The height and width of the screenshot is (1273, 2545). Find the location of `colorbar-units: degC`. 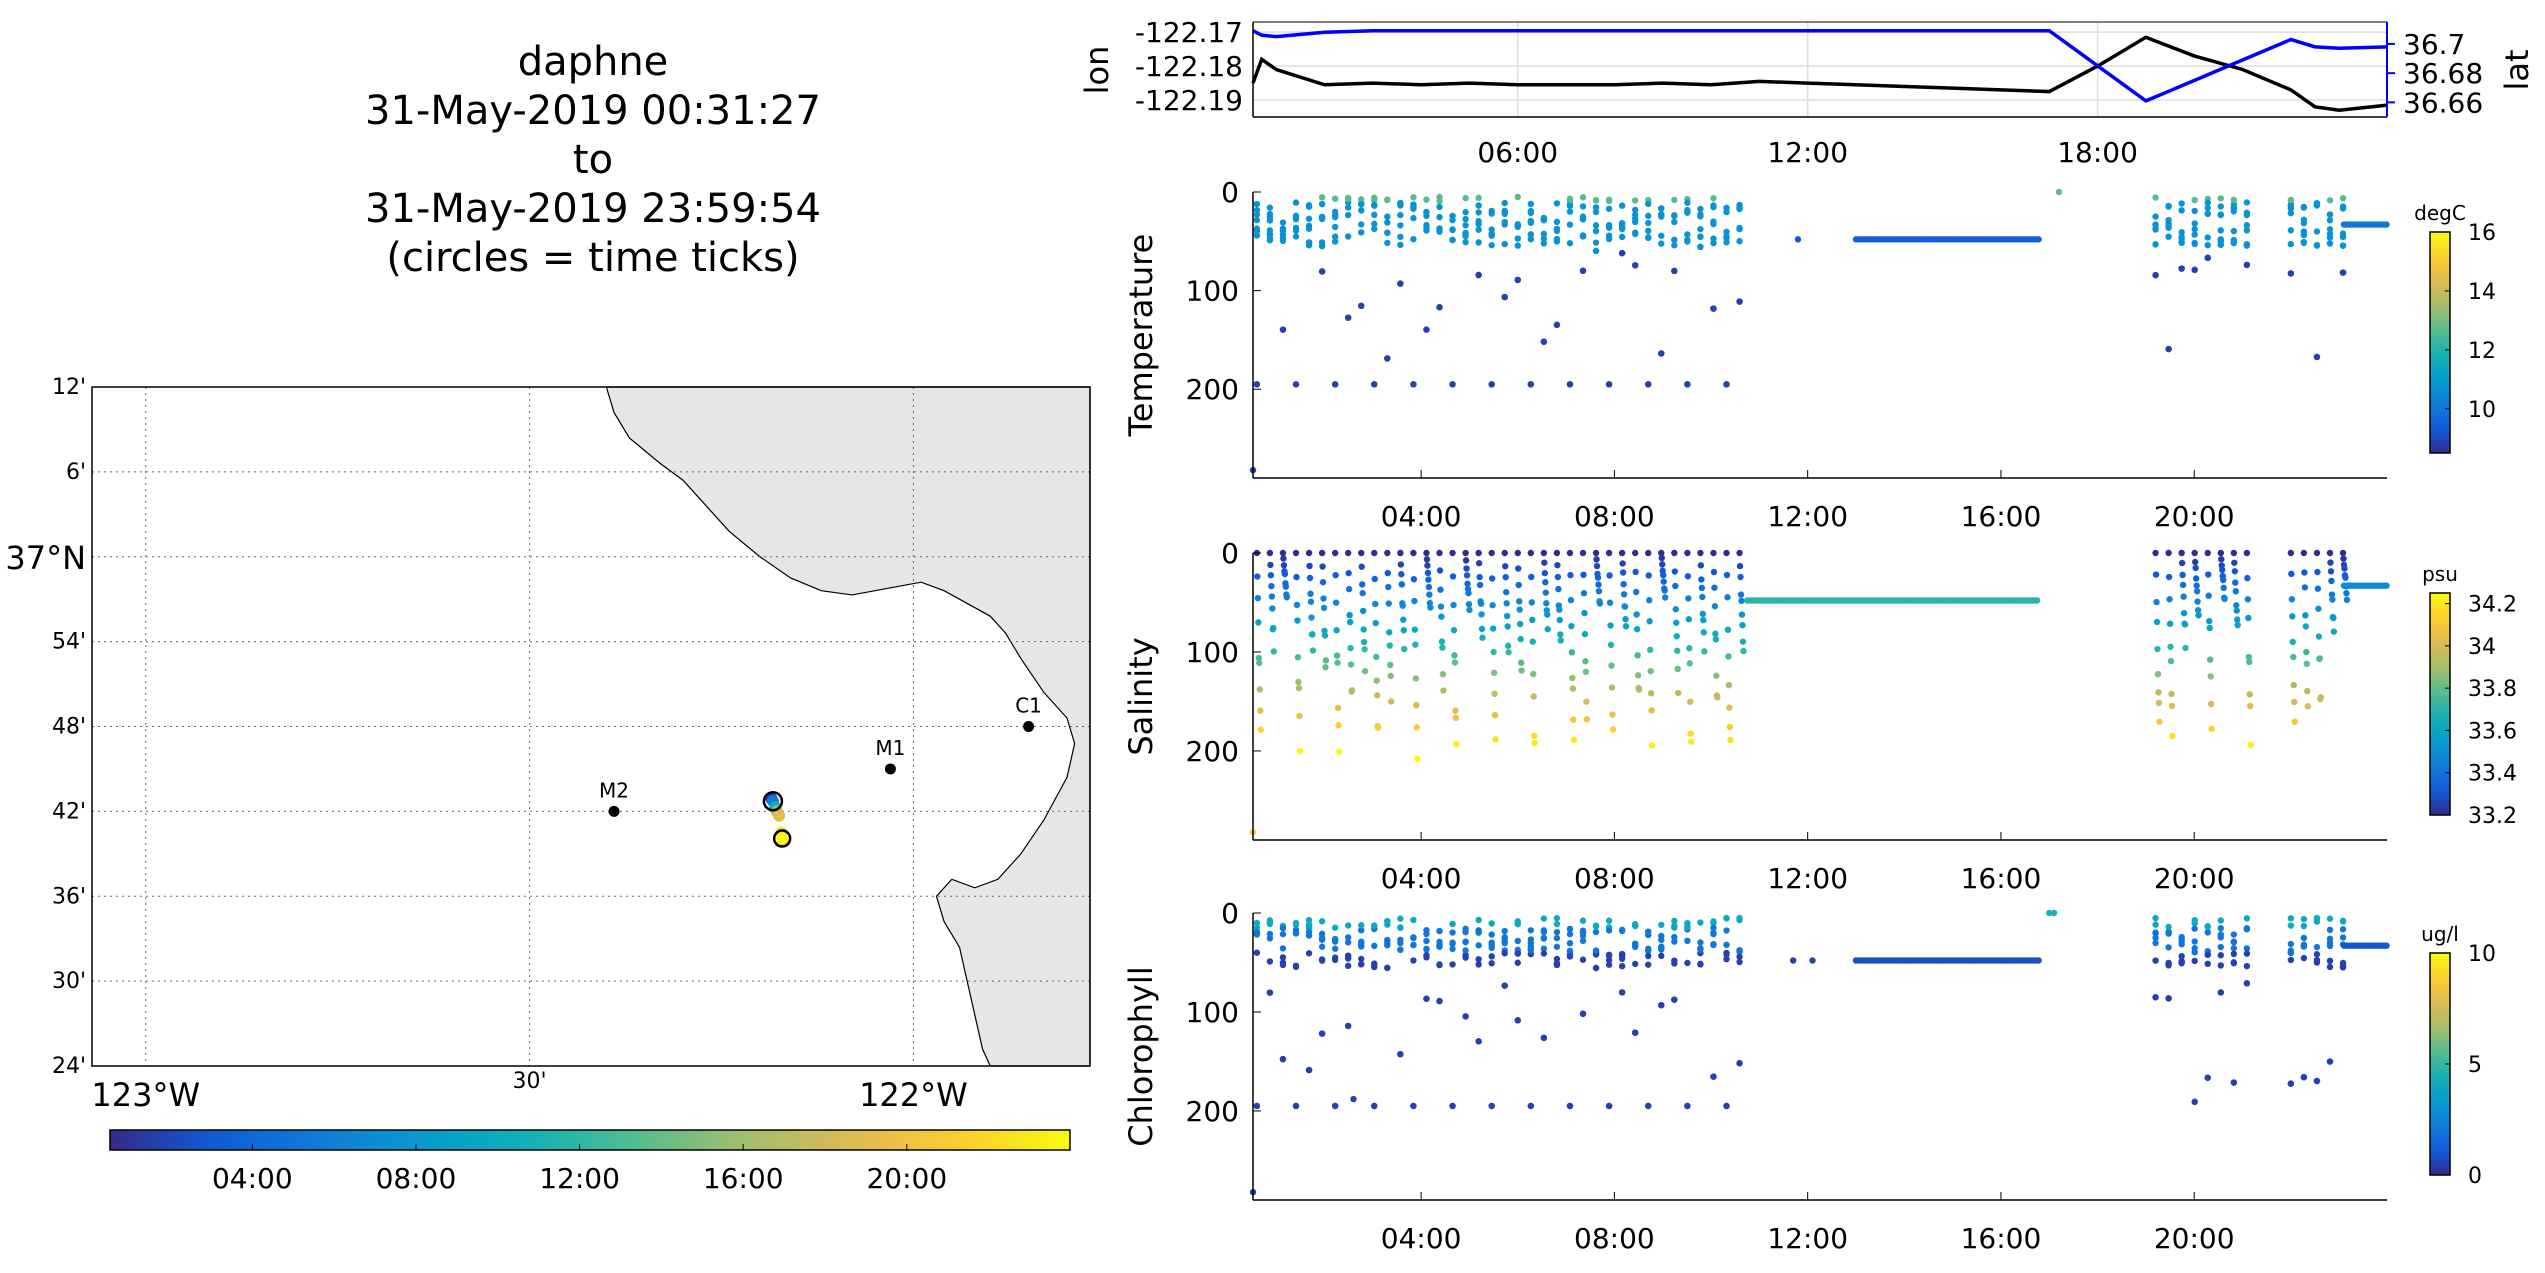

colorbar-units: degC is located at coordinates (2440, 213).